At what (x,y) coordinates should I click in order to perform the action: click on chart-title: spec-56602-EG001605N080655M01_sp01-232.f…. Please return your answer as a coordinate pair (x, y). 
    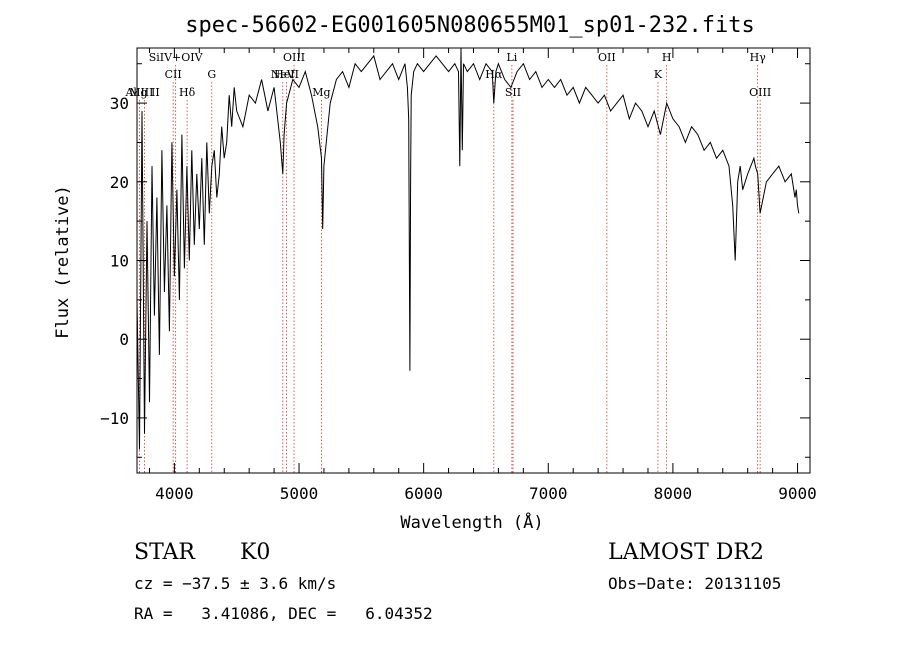
    Looking at the image, I should click on (470, 25).